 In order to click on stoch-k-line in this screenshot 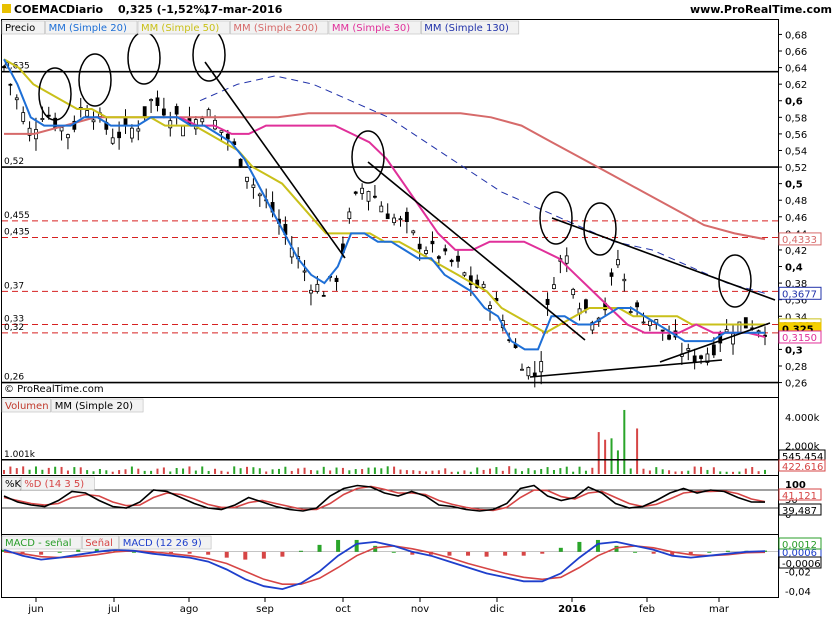, I will do `click(384, 498)`.